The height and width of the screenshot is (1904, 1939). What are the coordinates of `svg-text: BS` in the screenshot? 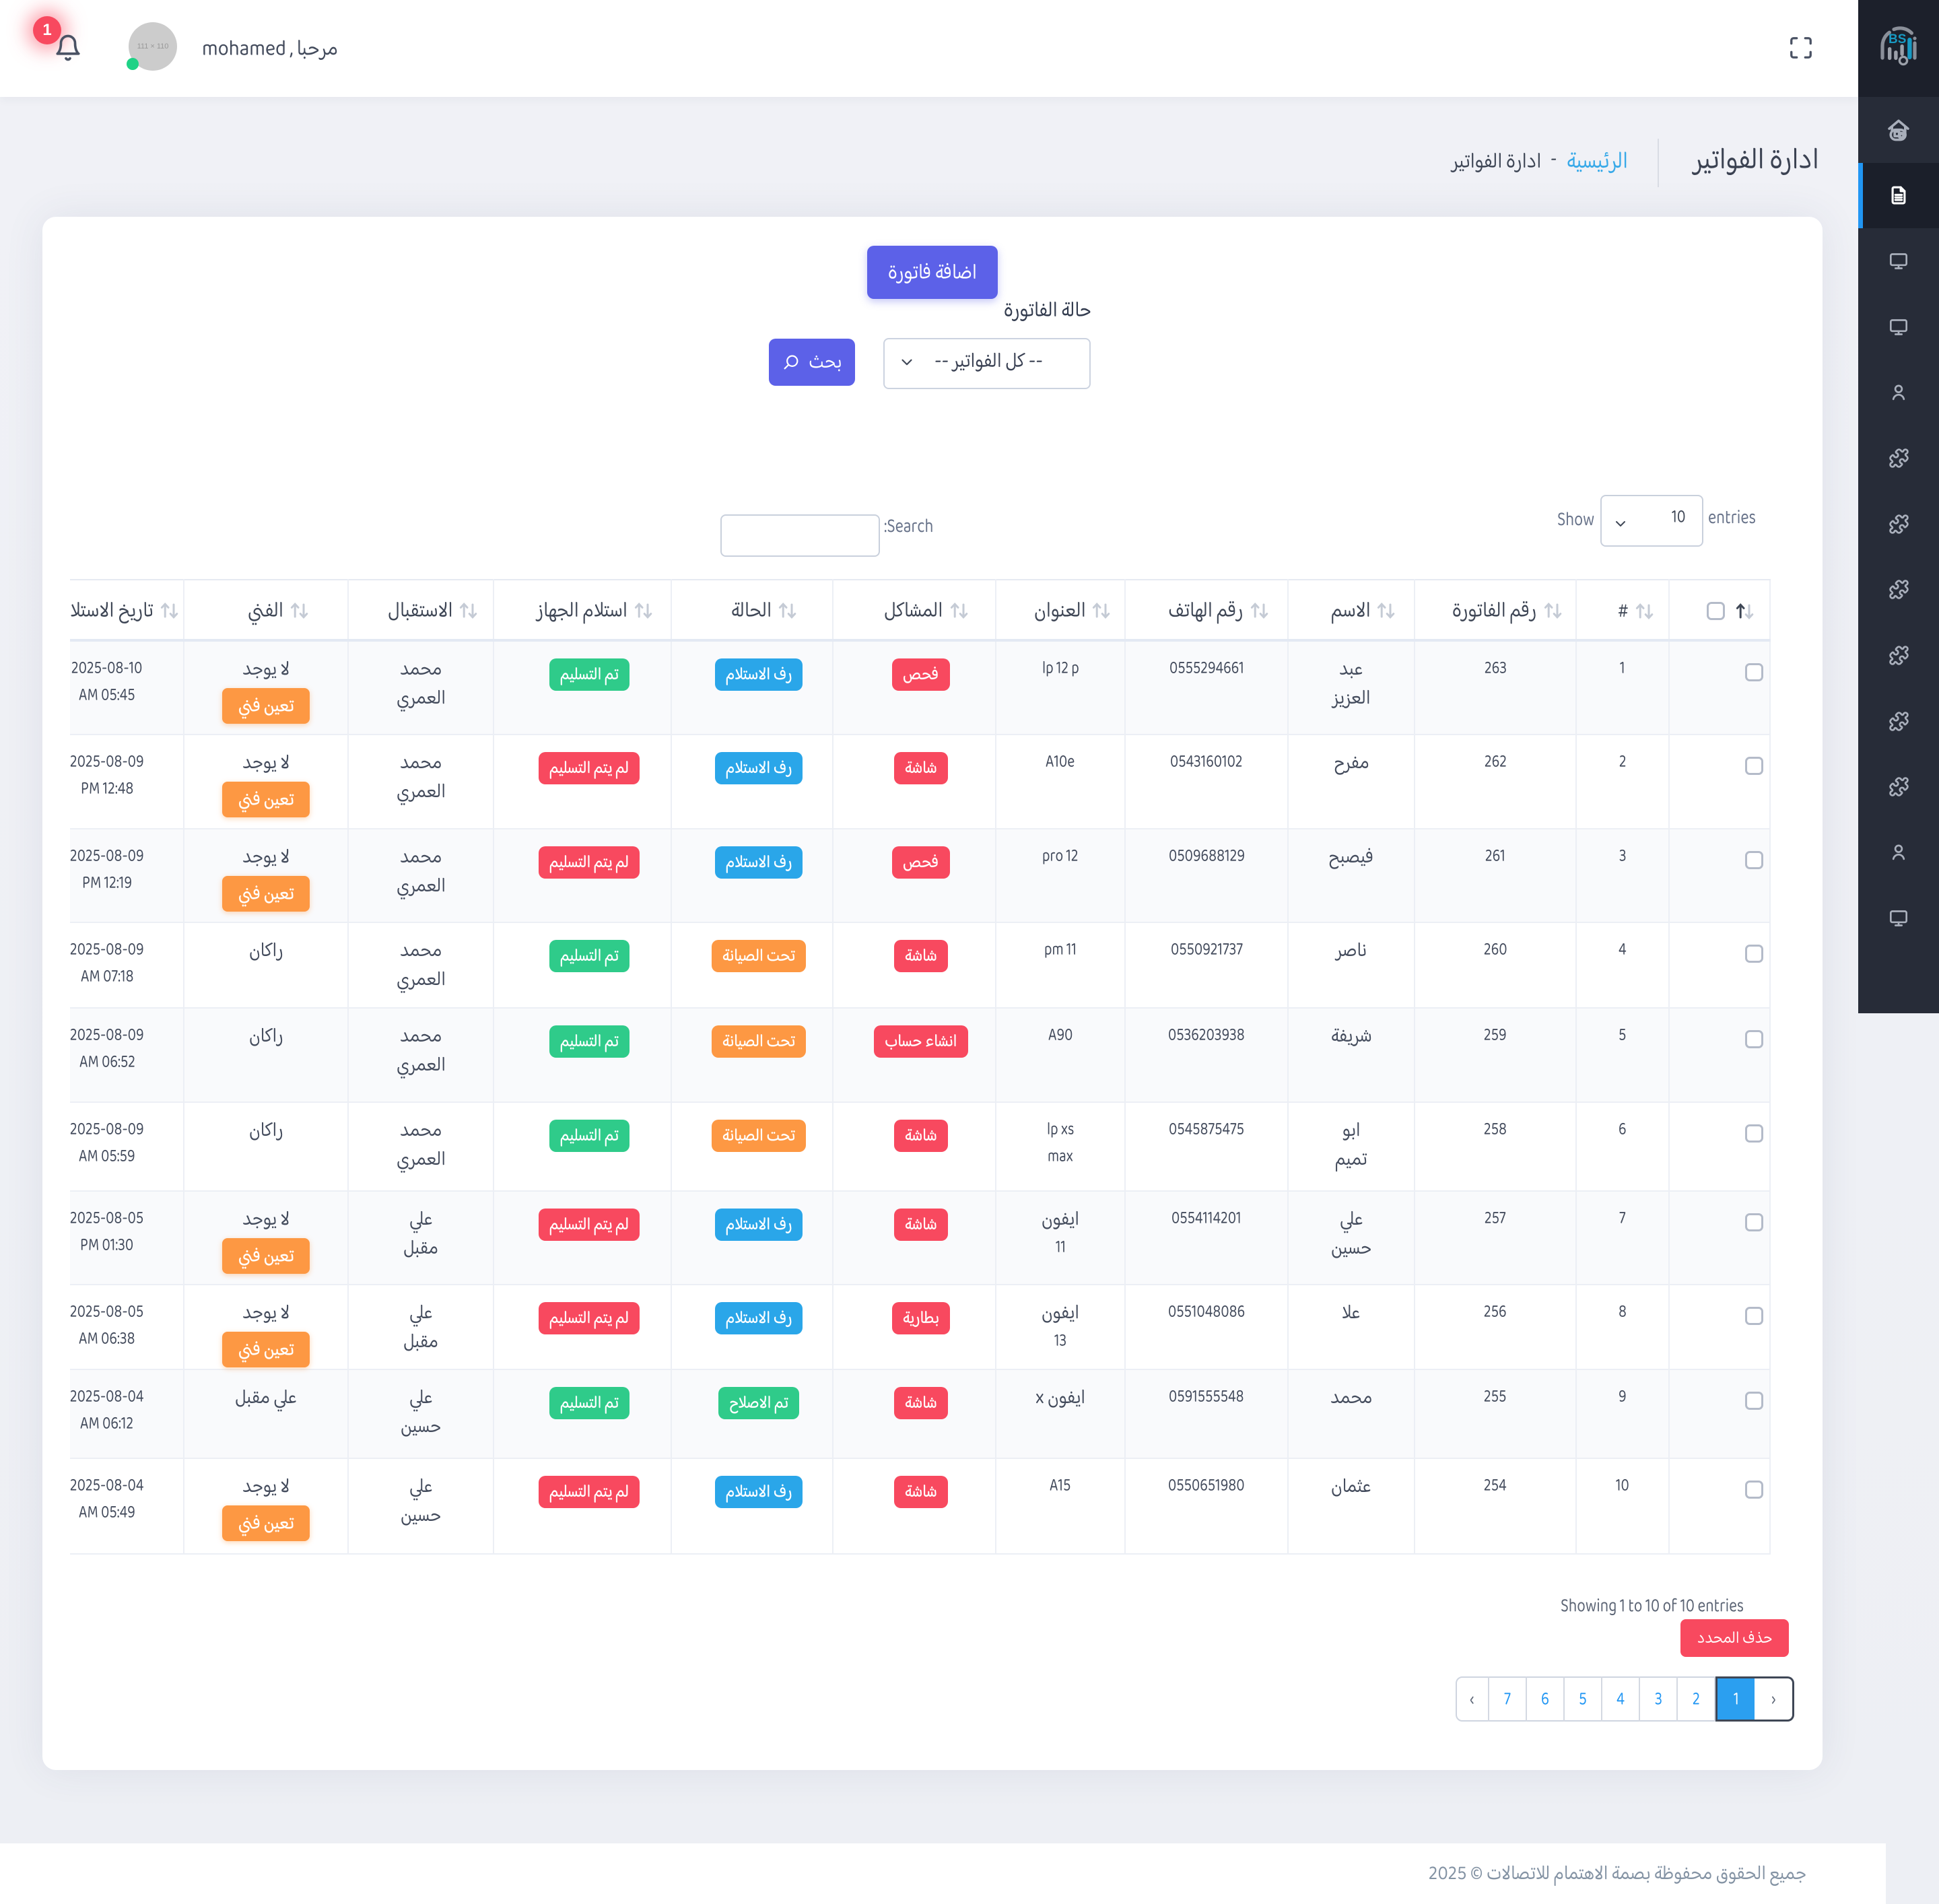 It's located at (1898, 39).